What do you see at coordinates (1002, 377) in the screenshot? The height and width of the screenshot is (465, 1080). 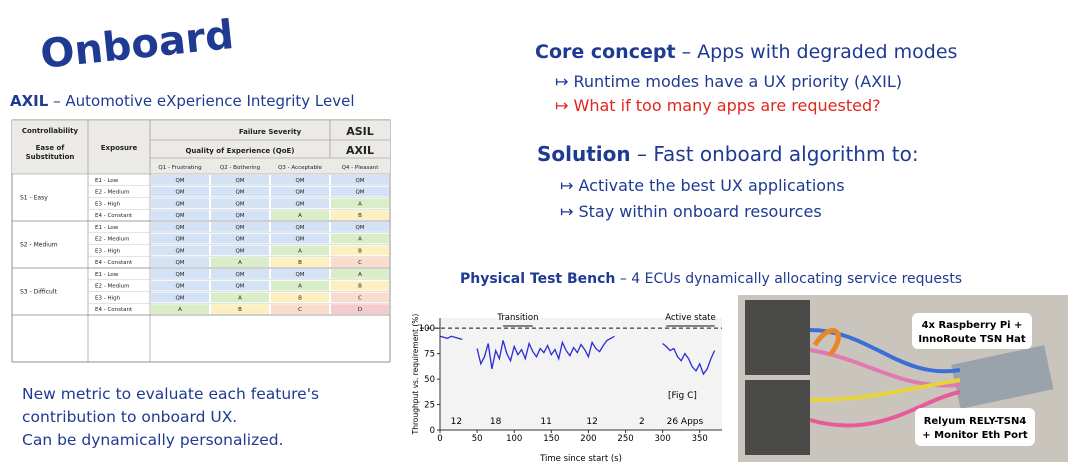 I see `switch` at bounding box center [1002, 377].